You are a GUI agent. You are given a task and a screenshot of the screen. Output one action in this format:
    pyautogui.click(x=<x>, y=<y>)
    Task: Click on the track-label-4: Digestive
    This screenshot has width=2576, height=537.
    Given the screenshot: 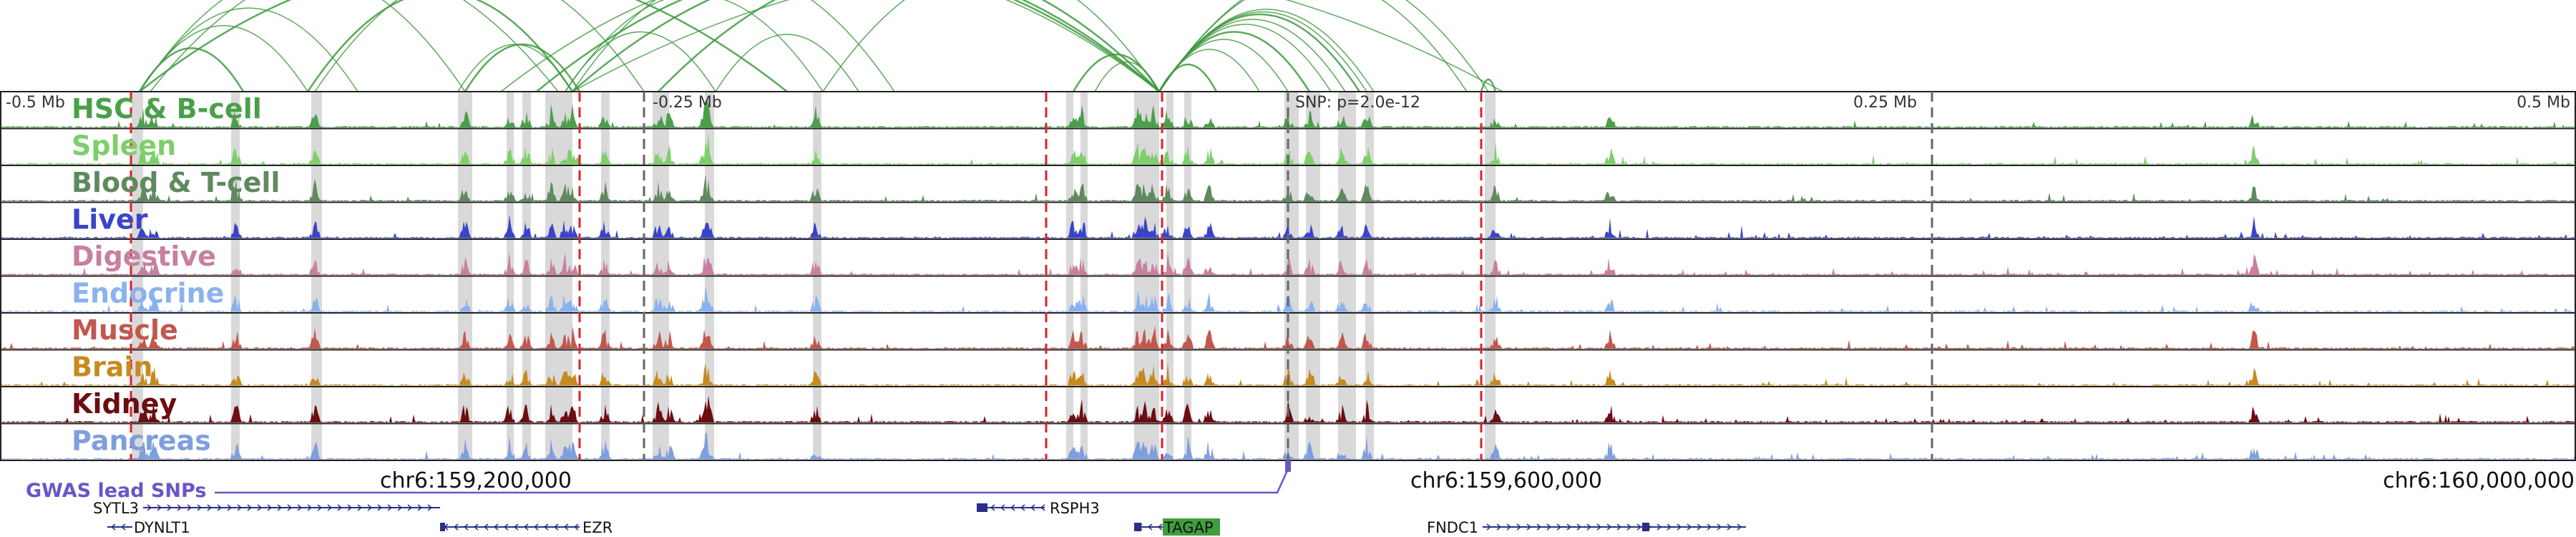 What is the action you would take?
    pyautogui.click(x=144, y=256)
    